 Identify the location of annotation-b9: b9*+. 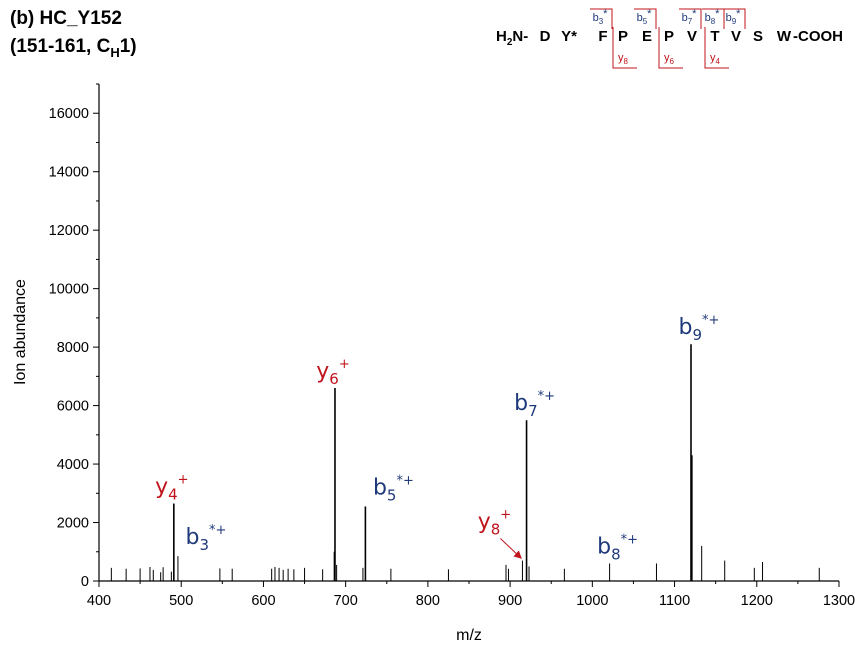
(699, 328).